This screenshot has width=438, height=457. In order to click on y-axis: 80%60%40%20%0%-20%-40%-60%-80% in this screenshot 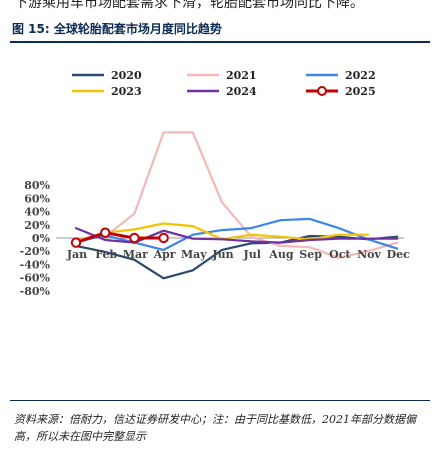, I will do `click(35, 238)`.